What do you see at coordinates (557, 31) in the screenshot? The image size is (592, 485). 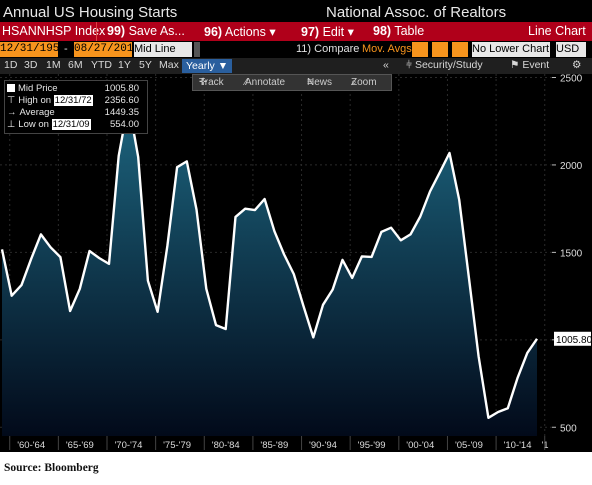 I see `view-label: Line Chart` at bounding box center [557, 31].